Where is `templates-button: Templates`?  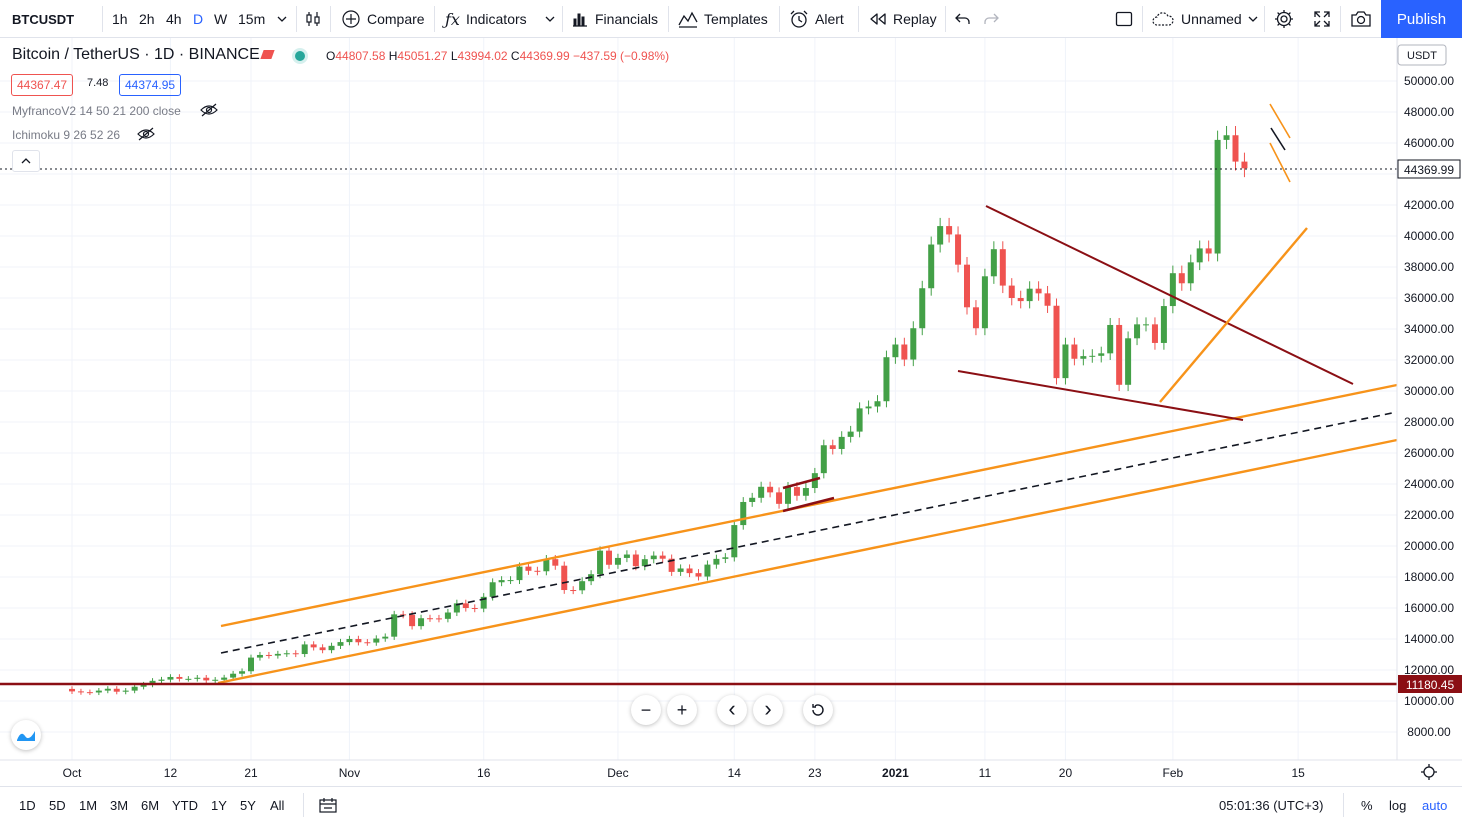
templates-button: Templates is located at coordinates (723, 19).